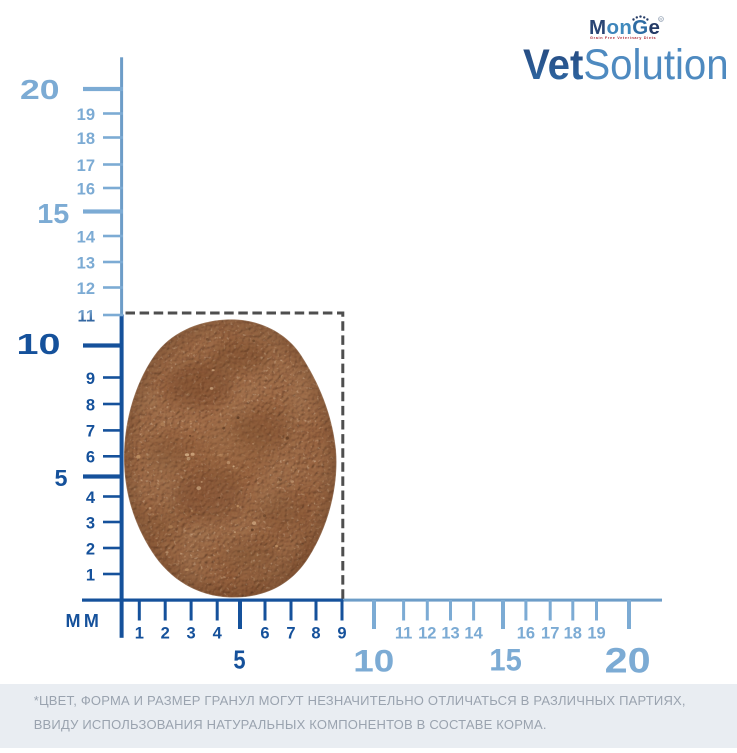  I want to click on svg-text: MM, so click(84, 621).